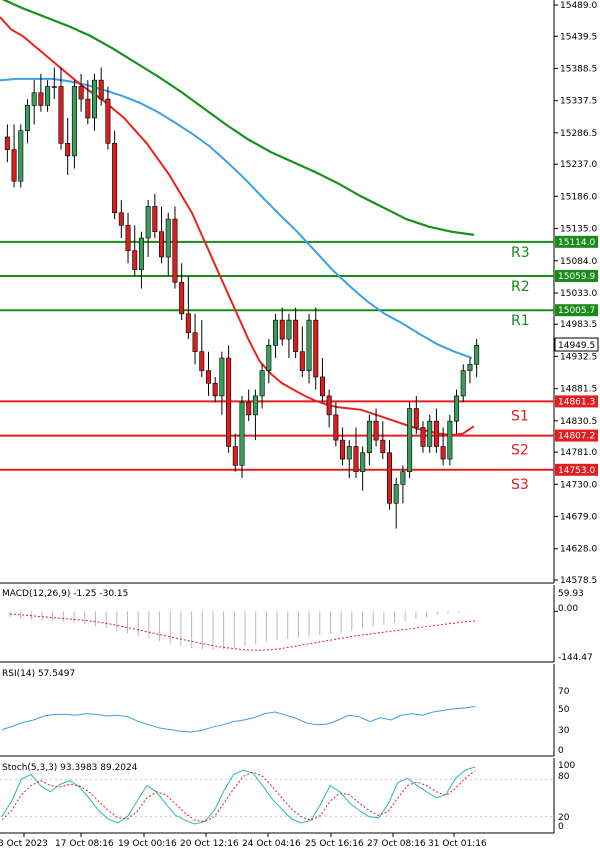 This screenshot has height=851, width=600. What do you see at coordinates (561, 751) in the screenshot?
I see `rsi-axis-0: 0` at bounding box center [561, 751].